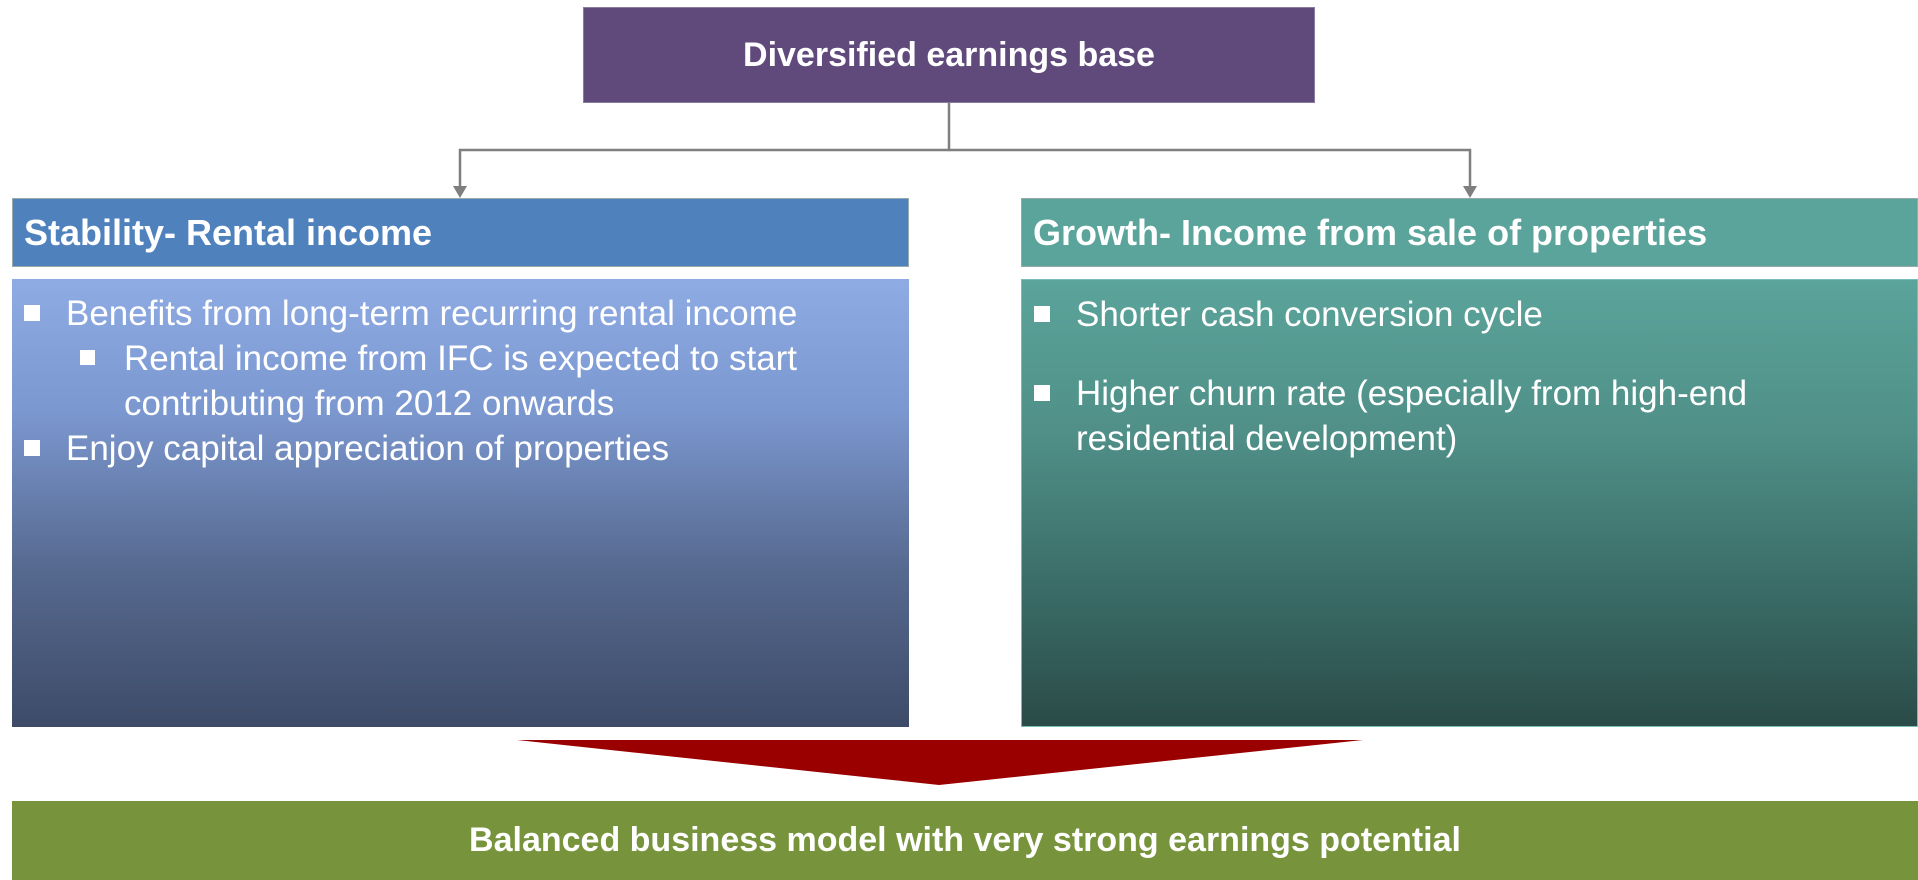 Image resolution: width=1918 pixels, height=880 pixels. Describe the element at coordinates (460, 232) in the screenshot. I see `left-heading: Stability- Rental income` at that location.